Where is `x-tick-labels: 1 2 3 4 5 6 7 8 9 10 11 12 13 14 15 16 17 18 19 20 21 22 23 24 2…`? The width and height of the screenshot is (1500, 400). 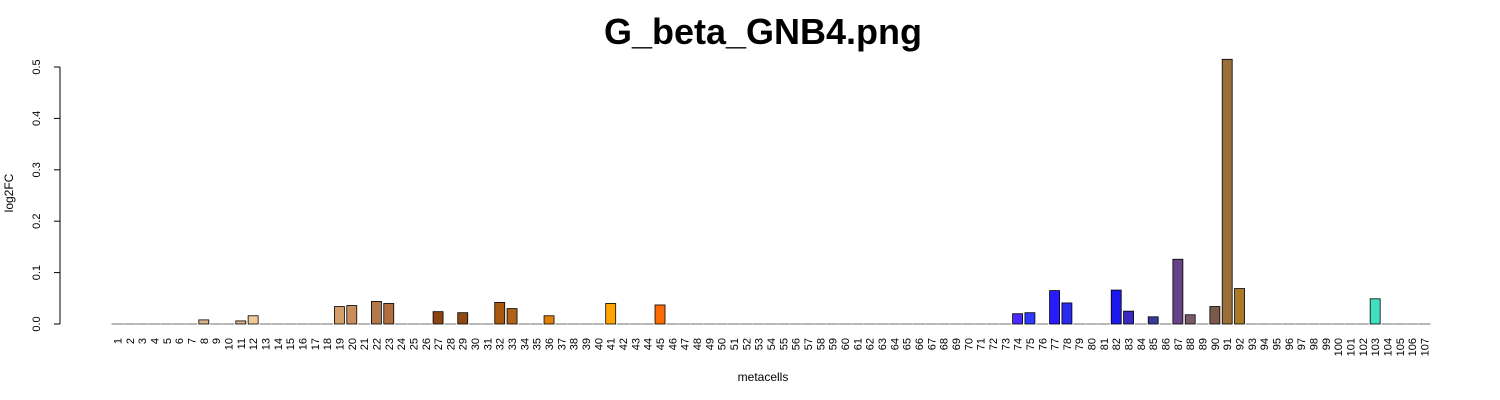 x-tick-labels: 1 2 3 4 5 6 7 8 9 10 11 12 13 14 15 16 17 18 19 20 21 22 23 24 2… is located at coordinates (772, 347).